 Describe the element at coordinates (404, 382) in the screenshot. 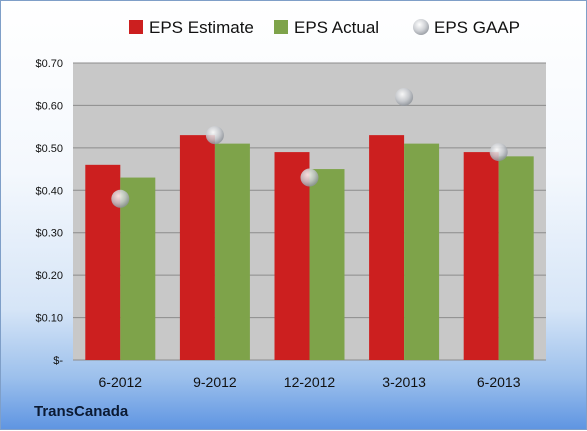

I see `x-category-label: 3-2013` at that location.